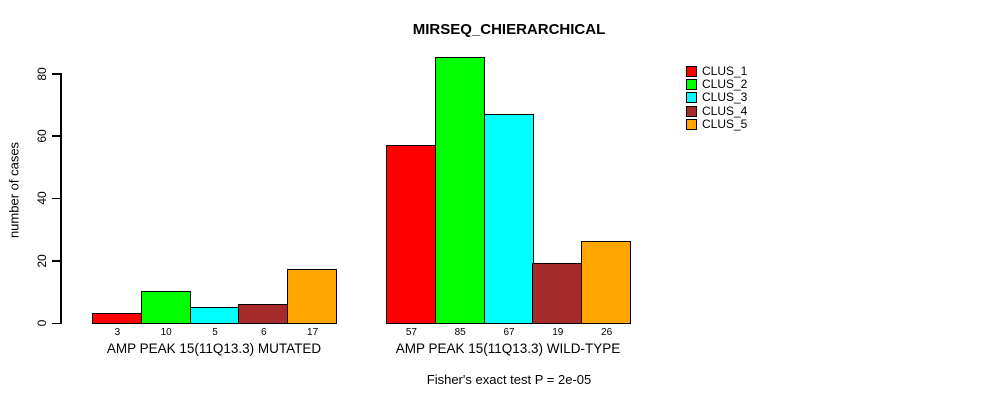  I want to click on y-axis-tick-label: 0, so click(42, 323).